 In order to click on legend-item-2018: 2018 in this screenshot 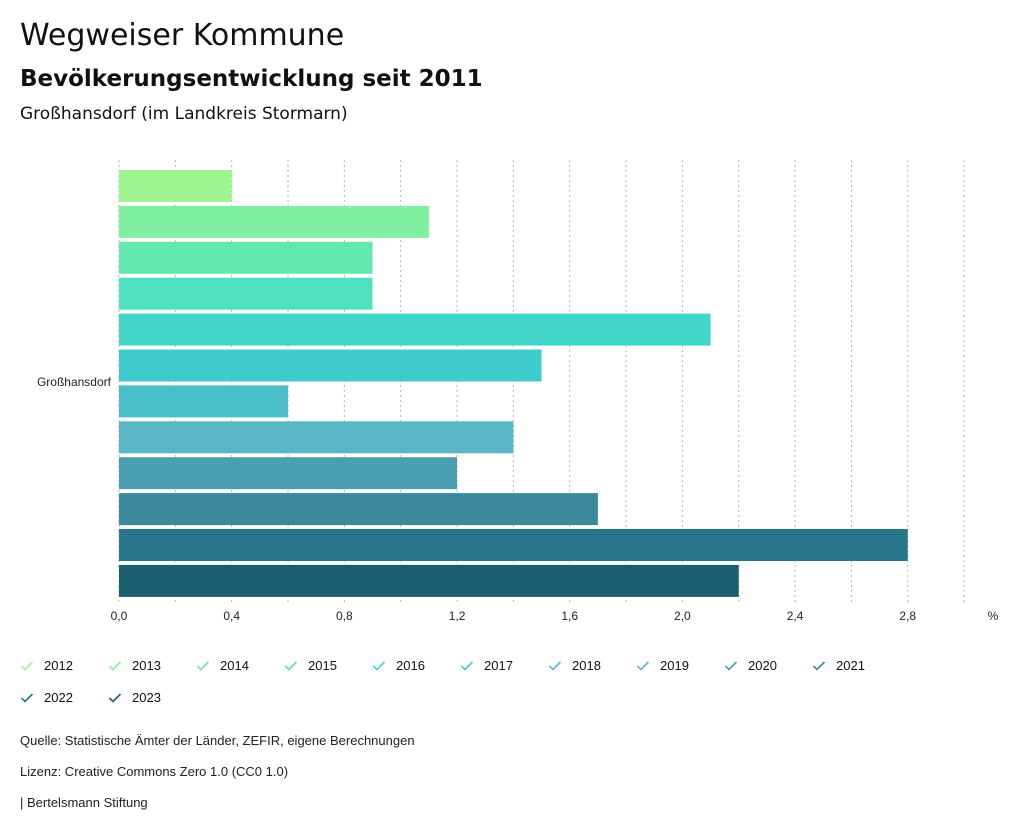, I will do `click(574, 665)`.